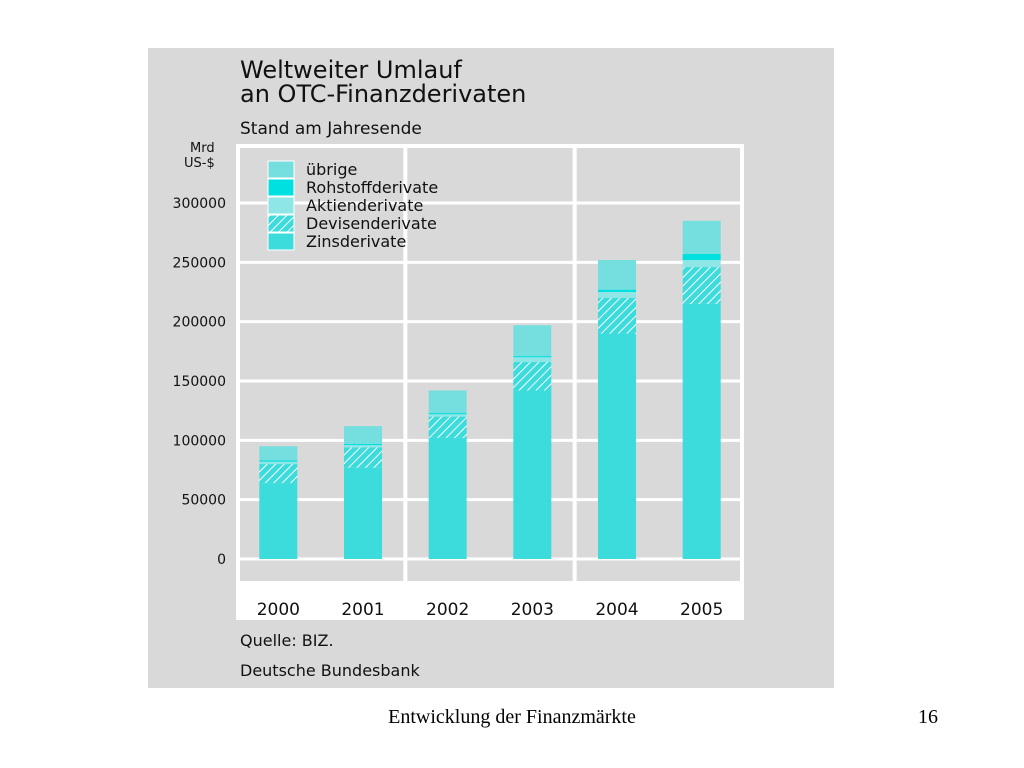 The width and height of the screenshot is (1024, 768). I want to click on legend-swatch-zinsderivate, so click(281, 241).